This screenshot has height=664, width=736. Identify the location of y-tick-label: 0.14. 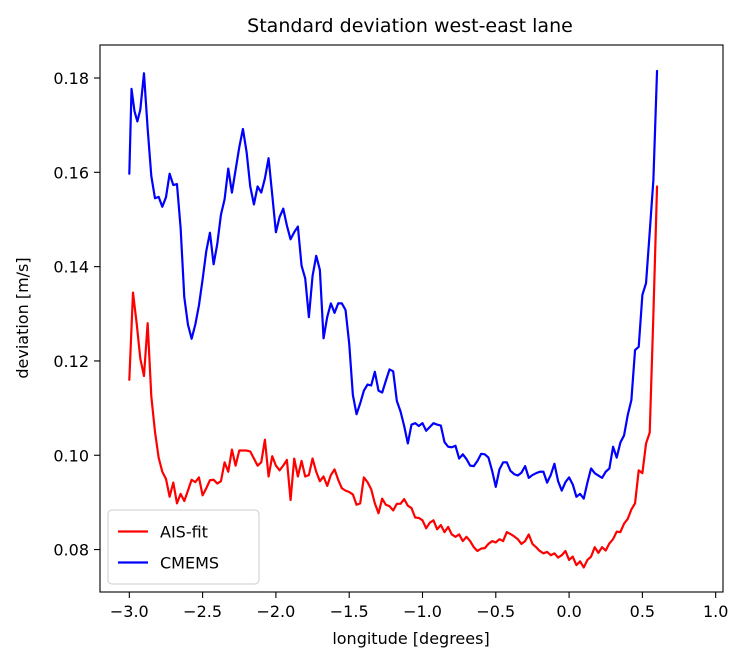
(71, 267).